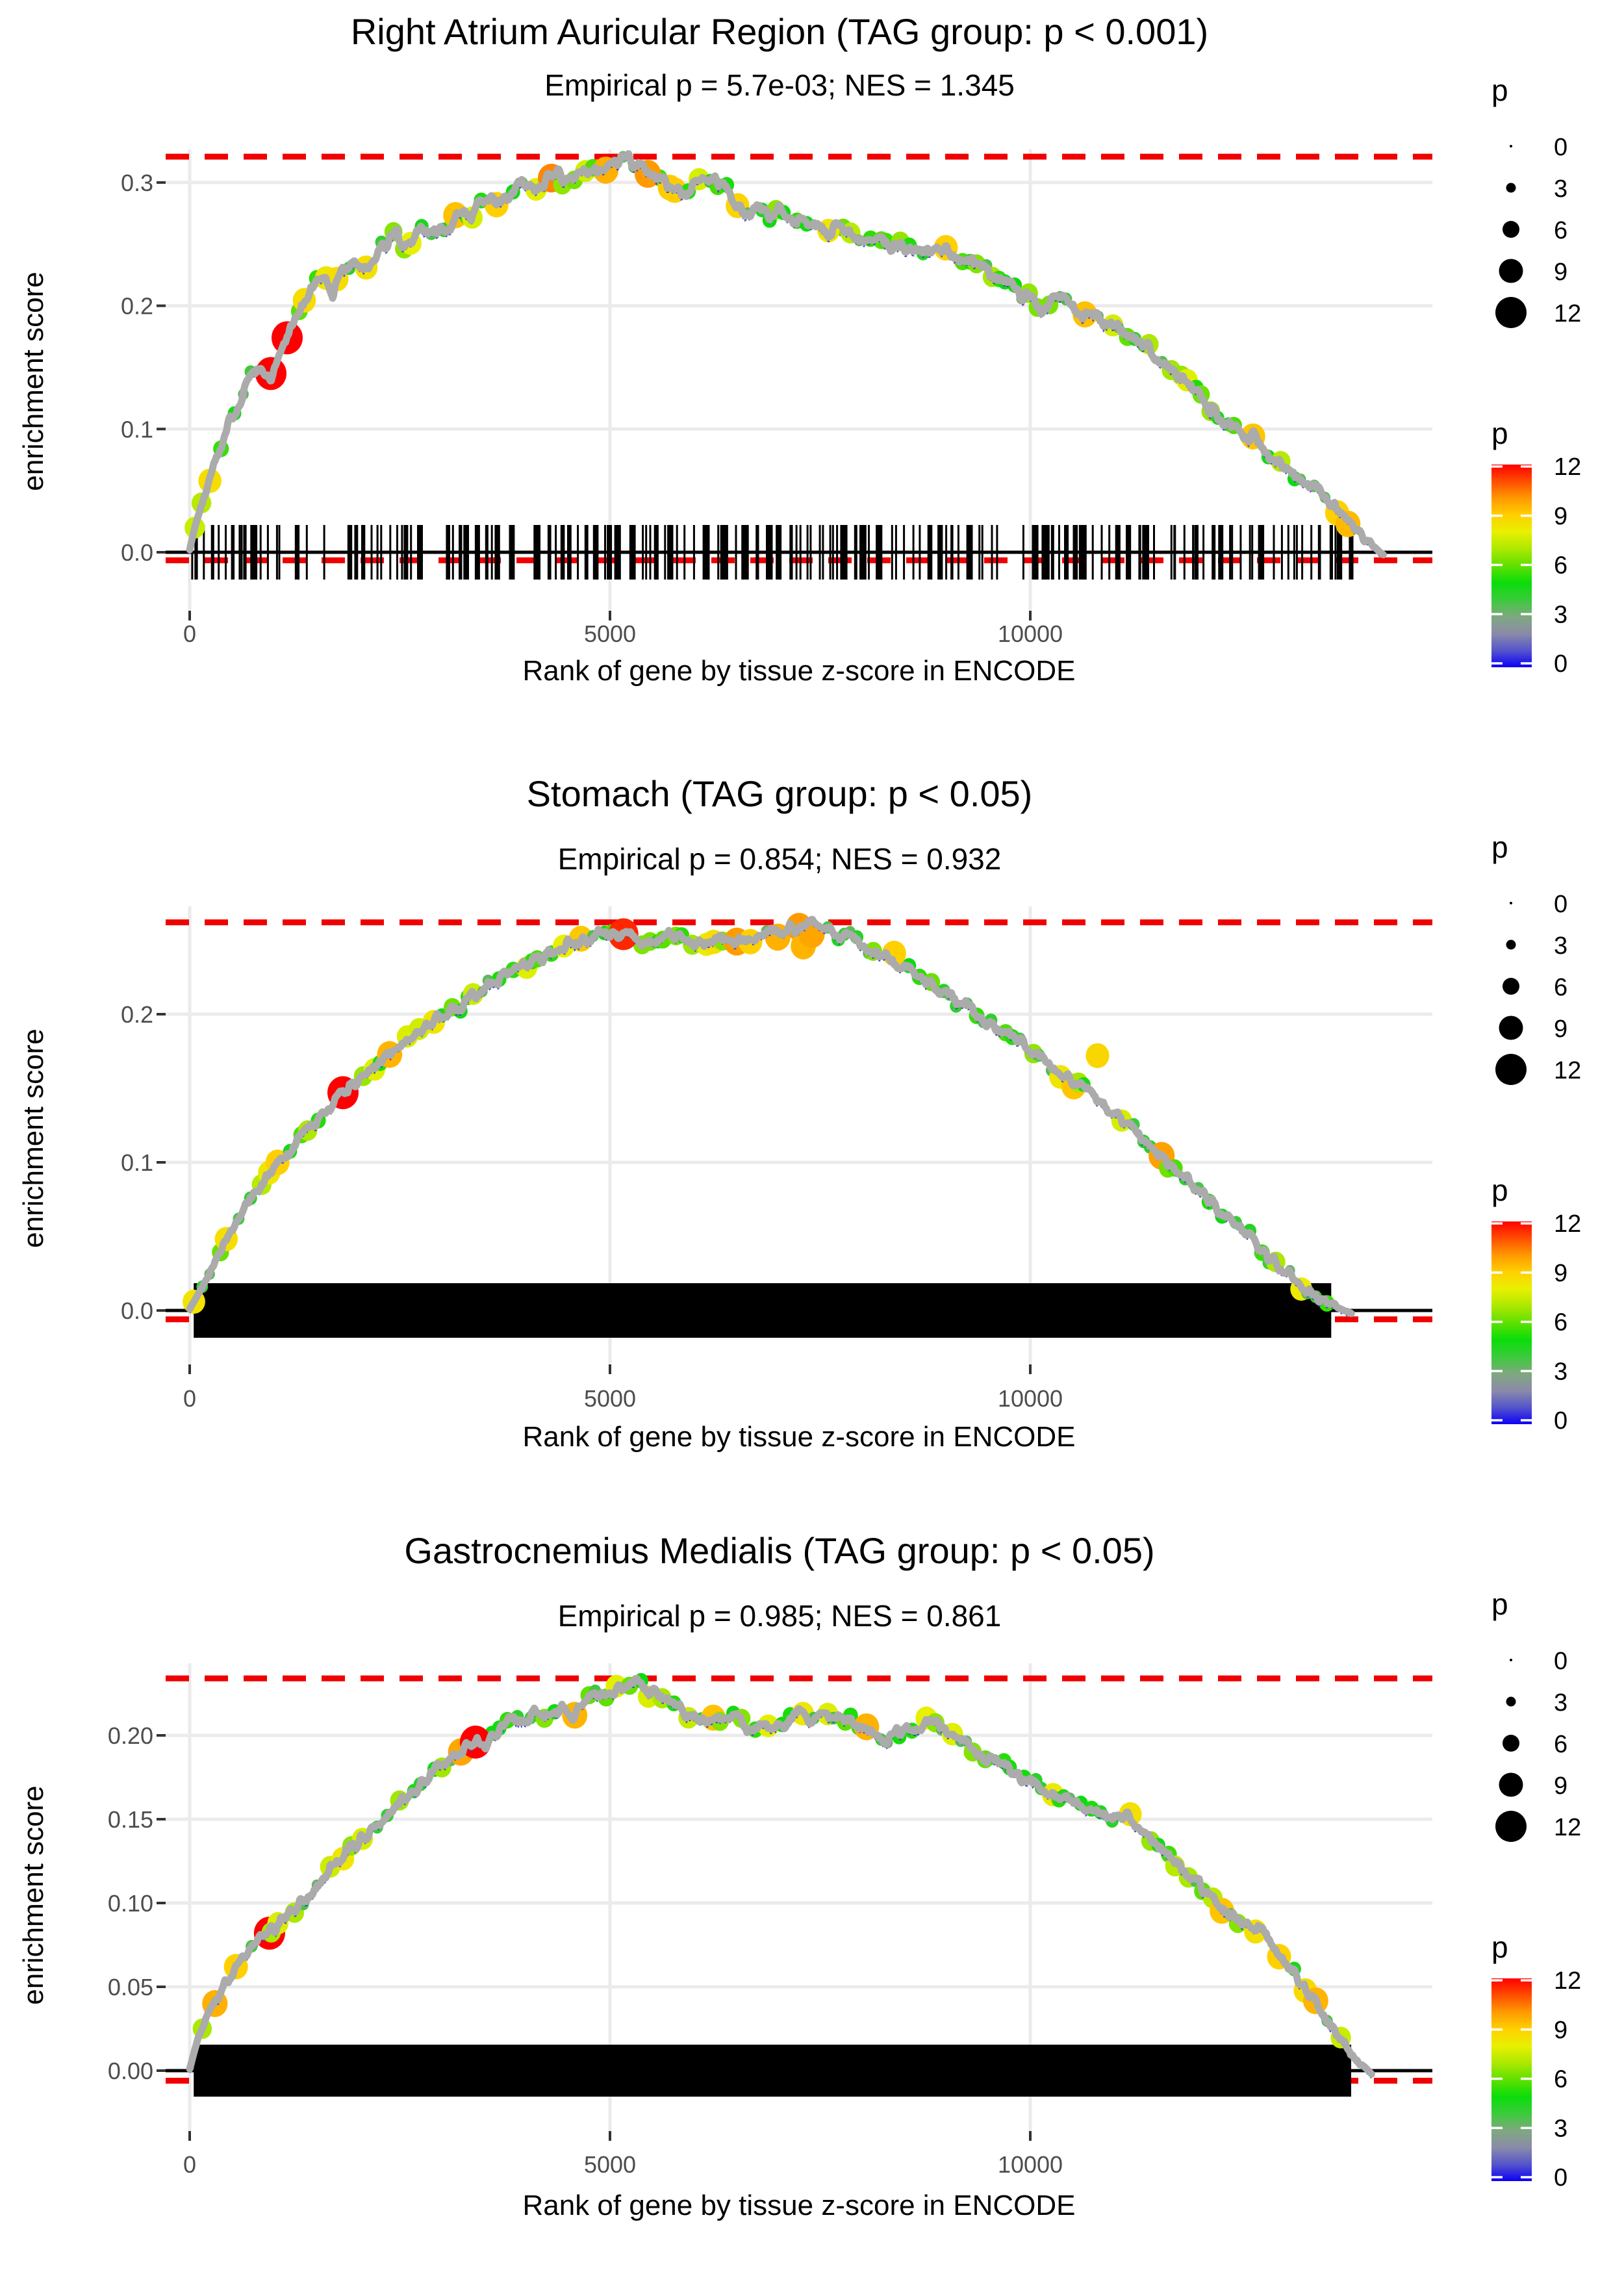 This screenshot has width=1624, height=2274. I want to click on plot-2-x-axis-title: Rank of gene by tissue z-score in ENCODE, so click(799, 1437).